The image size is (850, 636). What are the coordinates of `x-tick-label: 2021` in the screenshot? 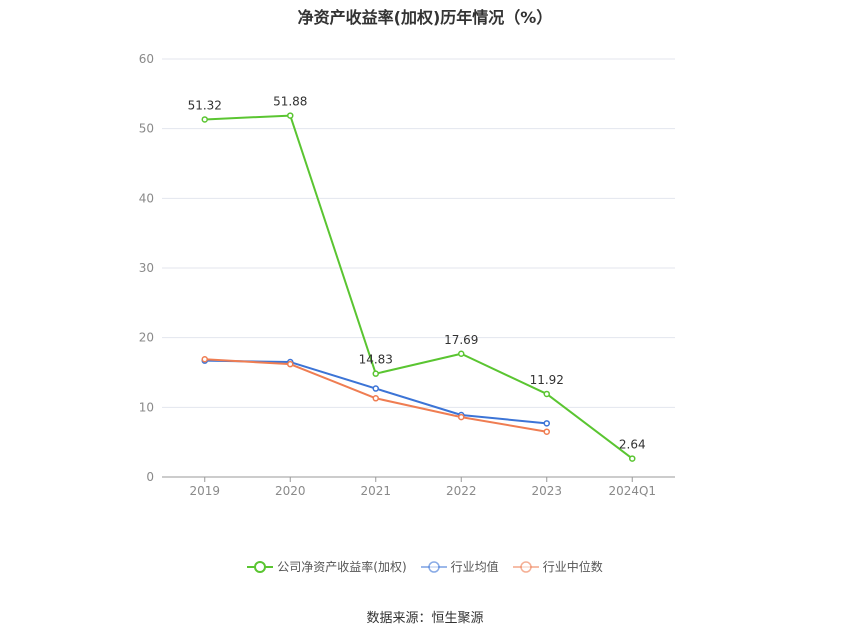 It's located at (375, 491).